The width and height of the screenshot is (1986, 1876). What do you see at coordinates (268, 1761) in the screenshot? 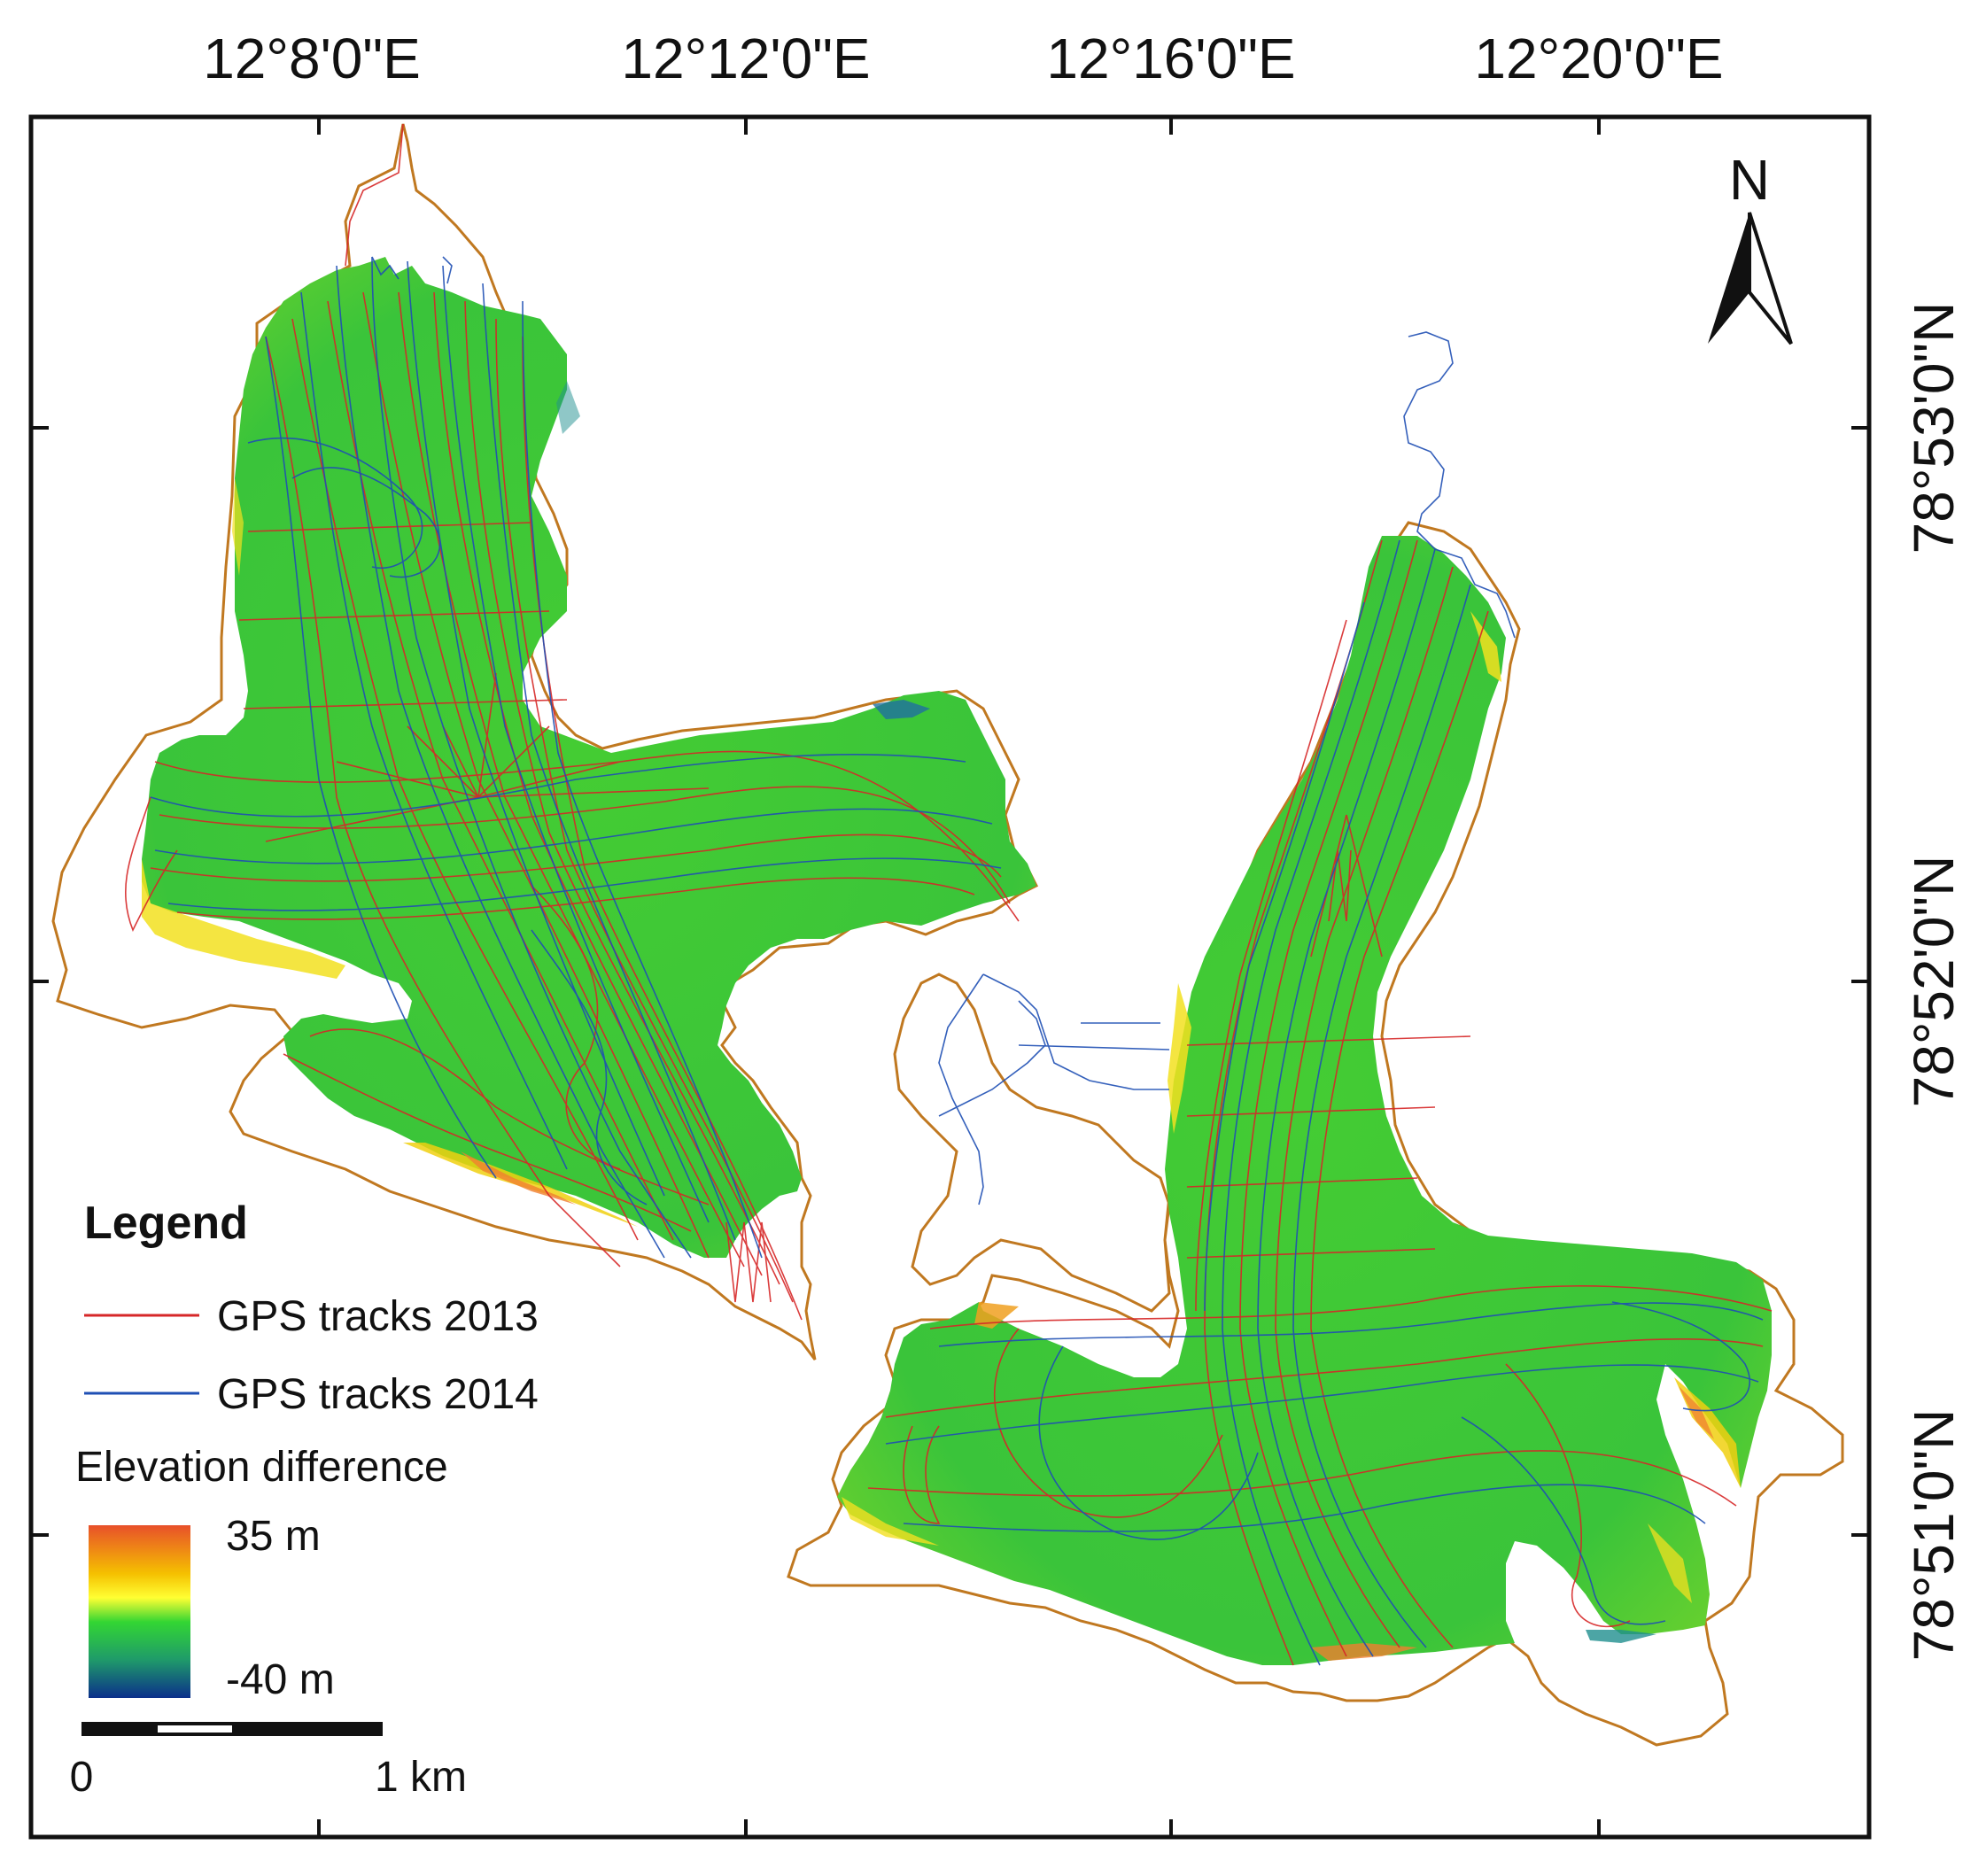
I see `scale-bar: 0 1 km` at bounding box center [268, 1761].